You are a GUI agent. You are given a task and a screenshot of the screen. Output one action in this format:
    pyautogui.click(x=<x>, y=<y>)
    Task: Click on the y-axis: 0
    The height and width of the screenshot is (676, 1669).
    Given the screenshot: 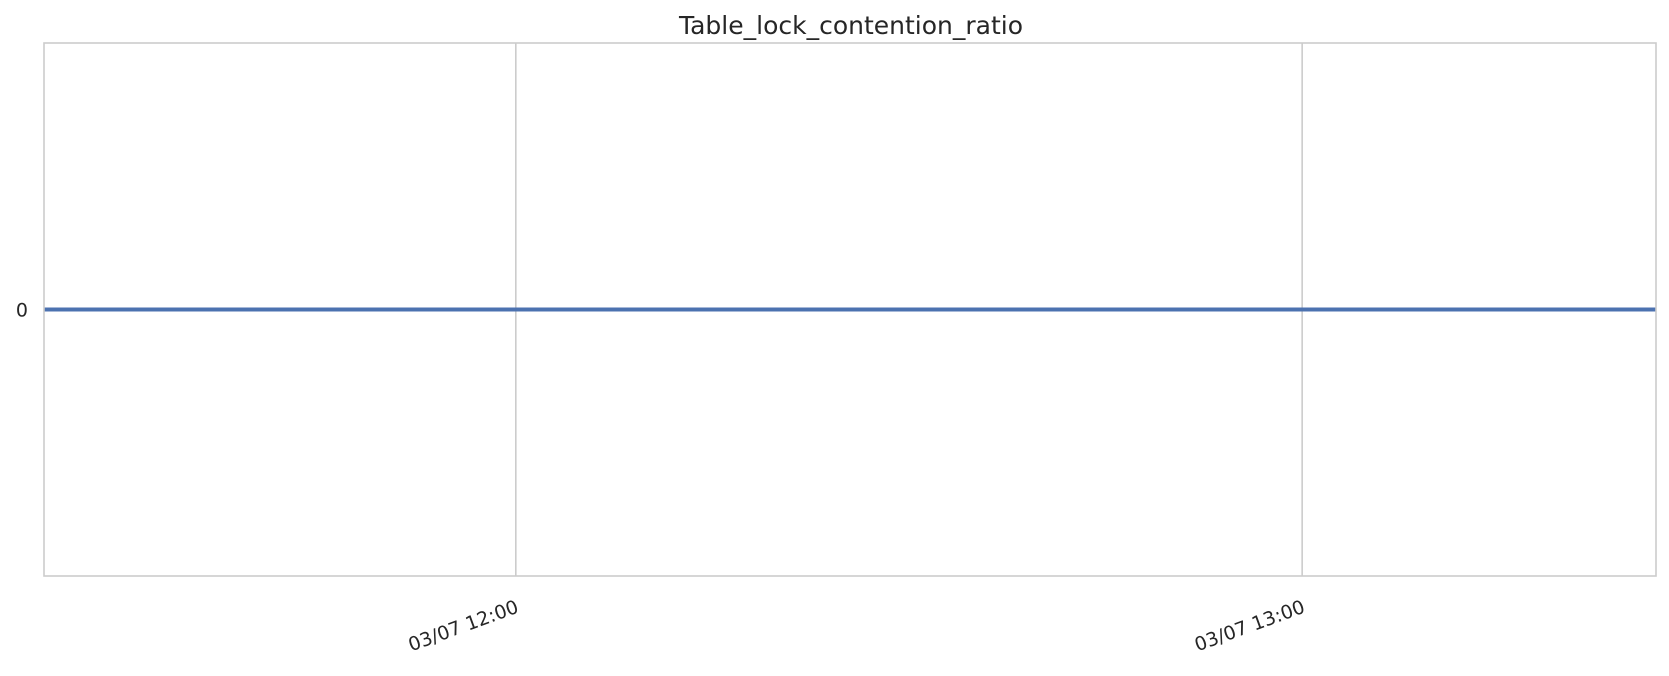 What is the action you would take?
    pyautogui.click(x=22, y=311)
    